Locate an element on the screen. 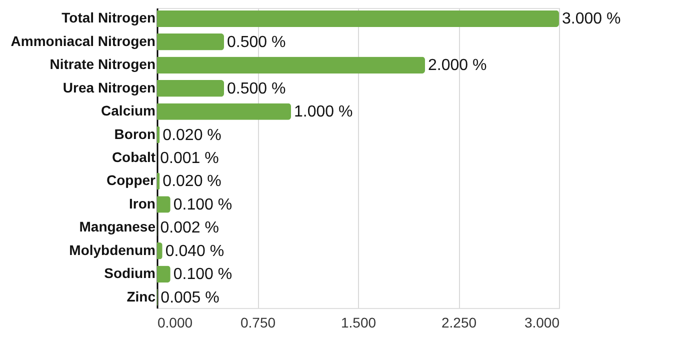  y-tick-label: Boron is located at coordinates (135, 134).